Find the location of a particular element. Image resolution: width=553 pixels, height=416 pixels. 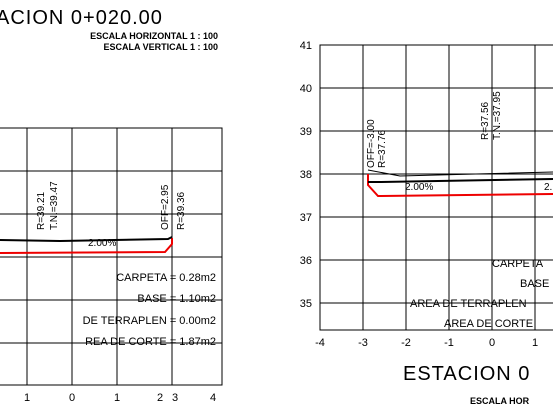

right-y-labels: 41 40 39 38 37 36 35 is located at coordinates (306, 175).